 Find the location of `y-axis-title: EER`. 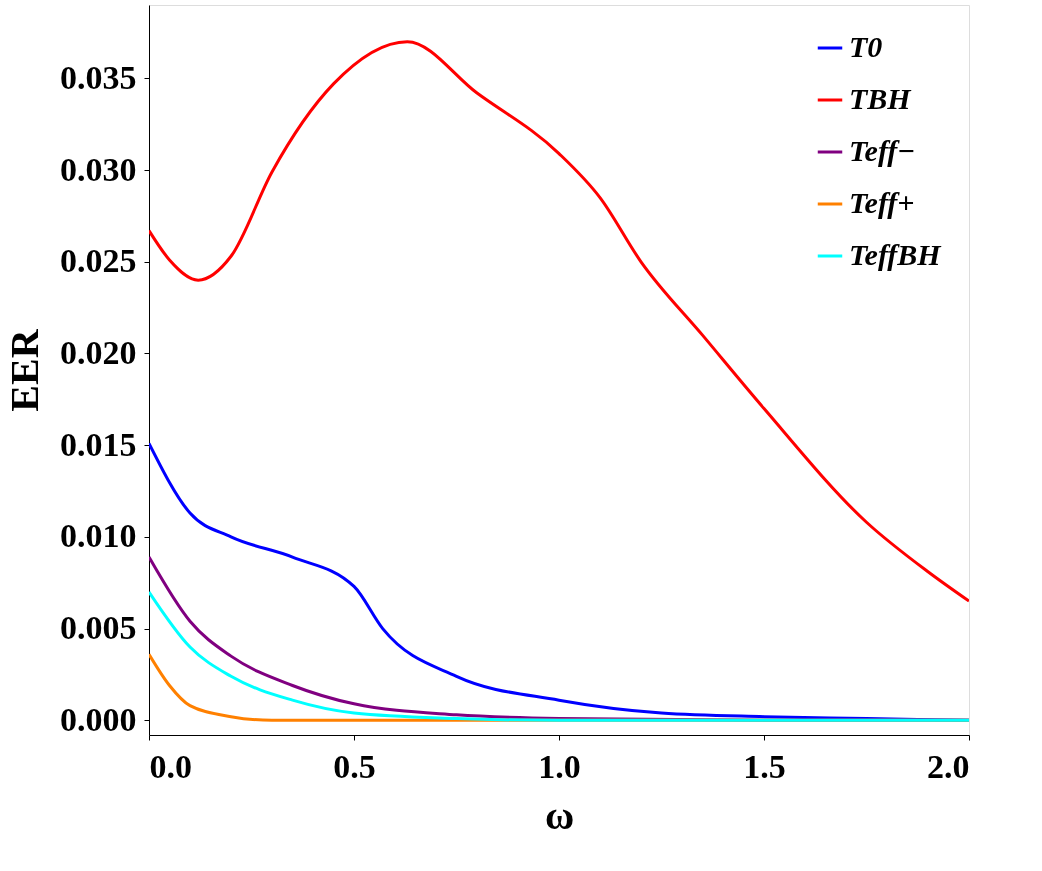

y-axis-title: EER is located at coordinates (24, 370).